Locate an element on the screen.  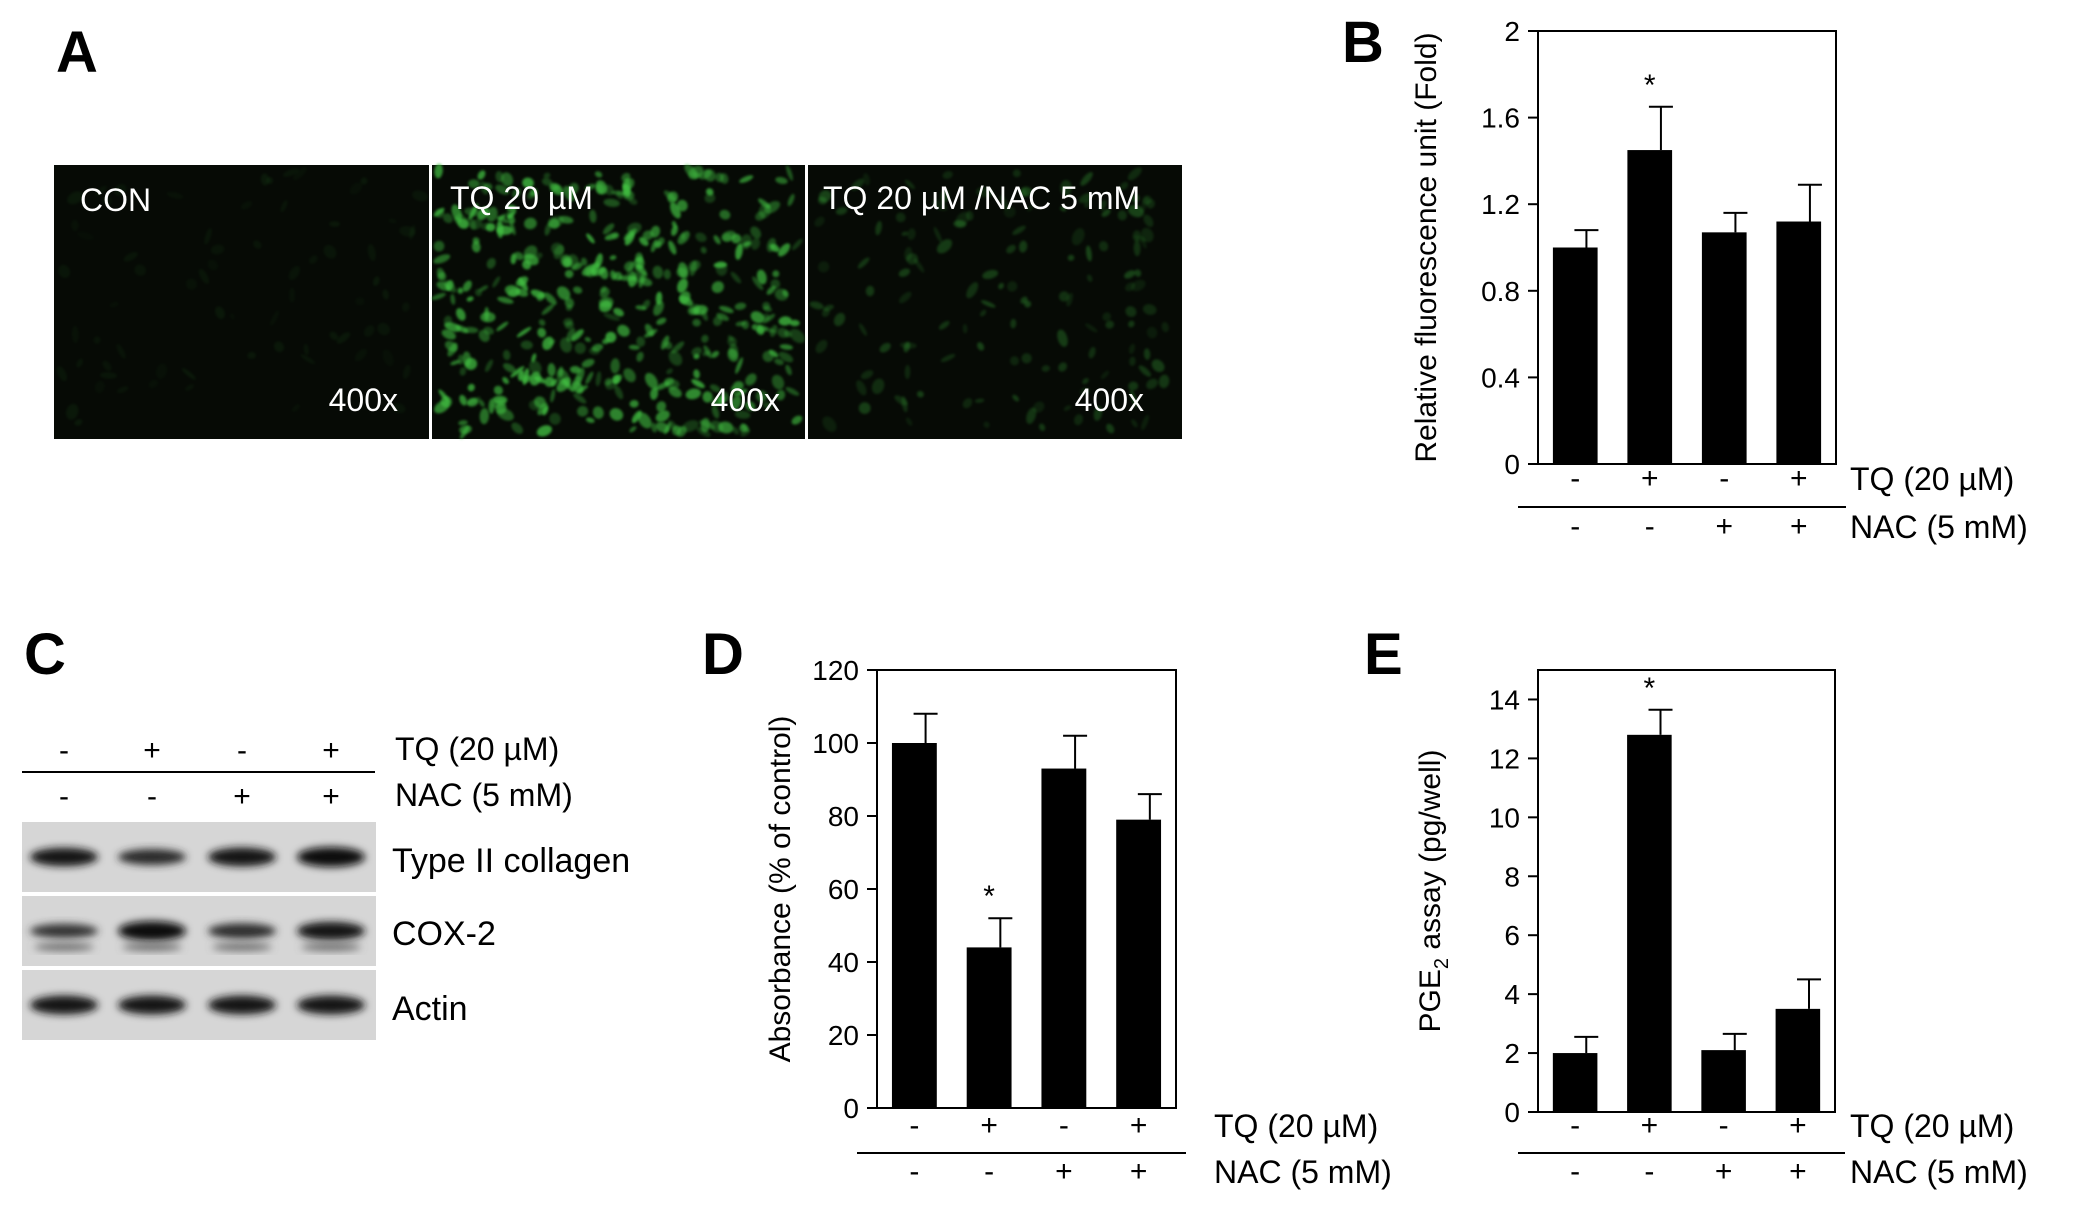
blot-band is located at coordinates (242, 1005).